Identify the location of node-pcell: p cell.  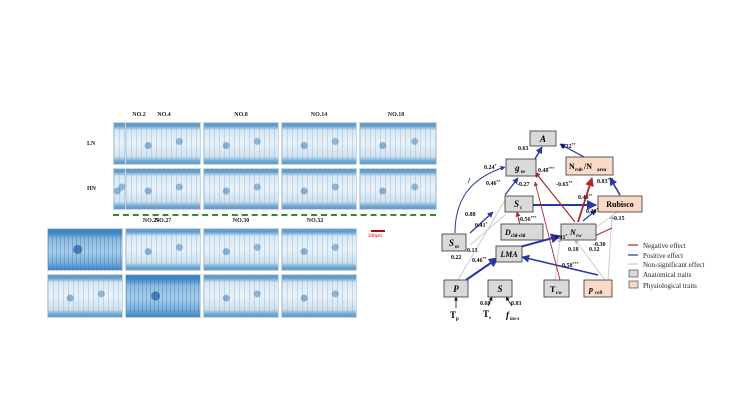
(598, 288).